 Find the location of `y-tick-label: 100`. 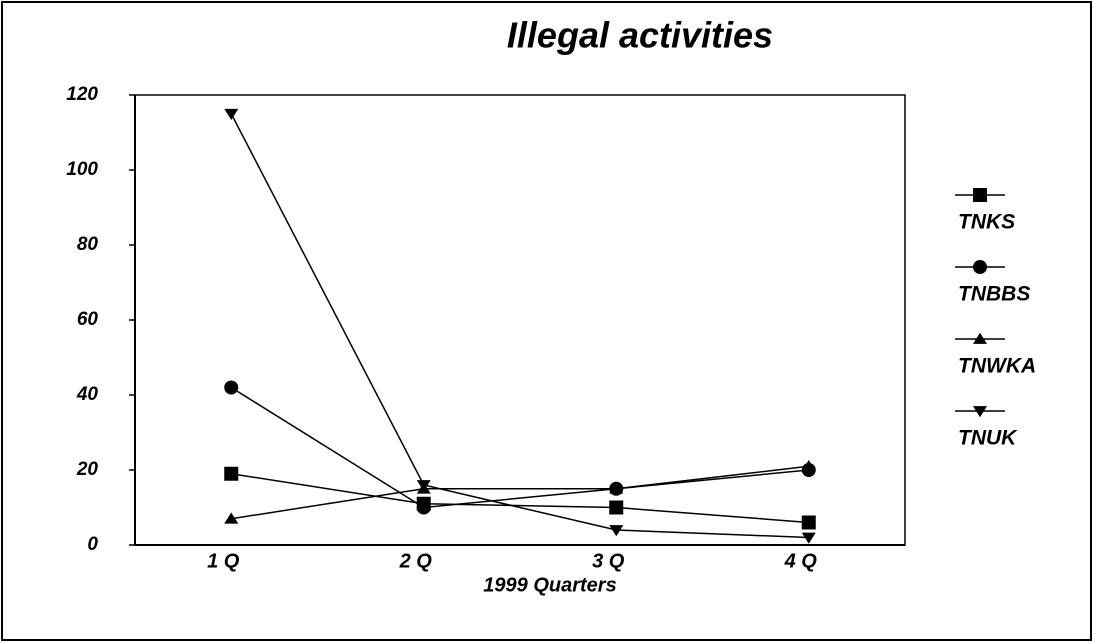

y-tick-label: 100 is located at coordinates (82, 169).